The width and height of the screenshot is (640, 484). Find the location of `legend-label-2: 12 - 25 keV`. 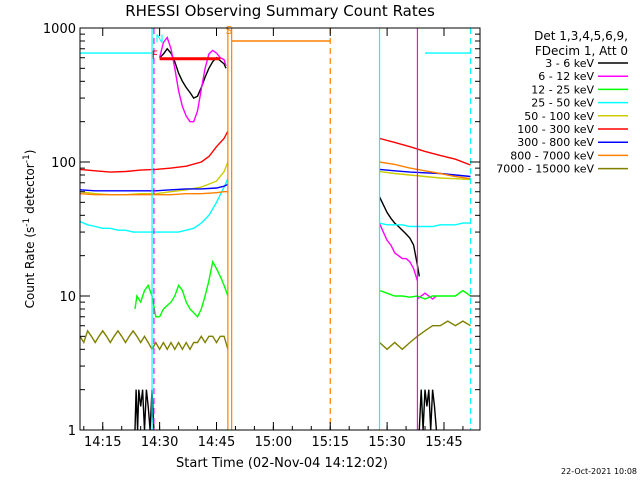

legend-label-2: 12 - 25 keV is located at coordinates (562, 89).